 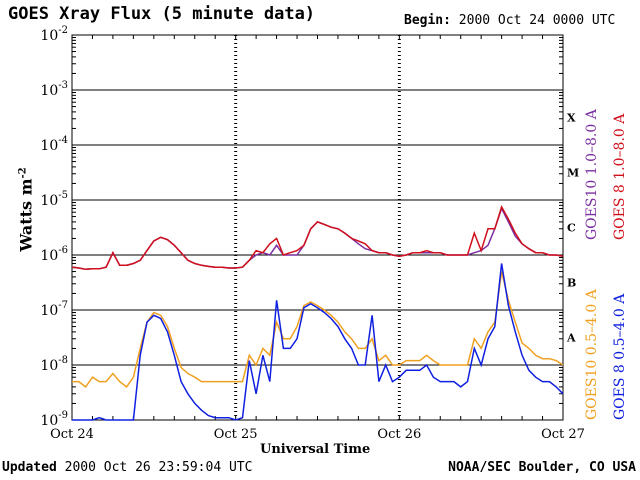 What do you see at coordinates (162, 14) in the screenshot?
I see `chart-title: GOES Xray Flux (5 minute data)` at bounding box center [162, 14].